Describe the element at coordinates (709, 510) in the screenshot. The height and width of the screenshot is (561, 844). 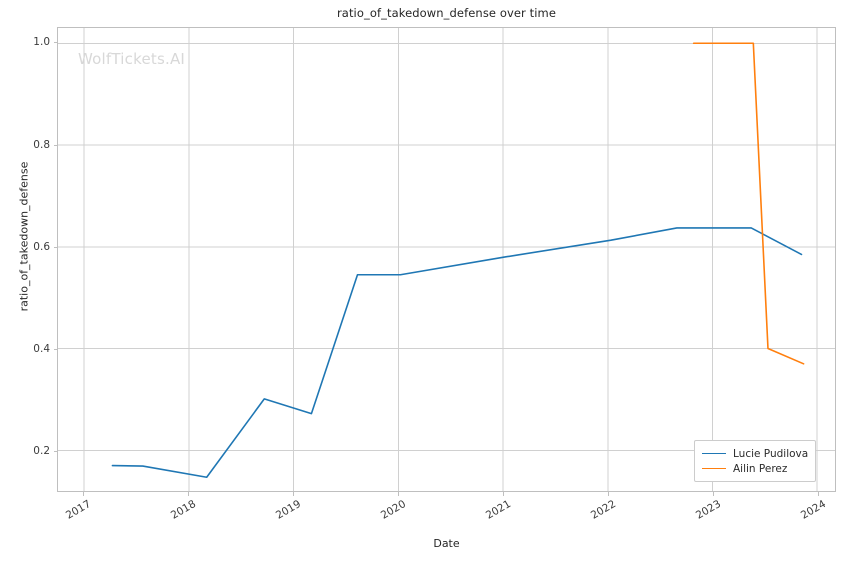
I see `x-tick-label: 2023` at that location.